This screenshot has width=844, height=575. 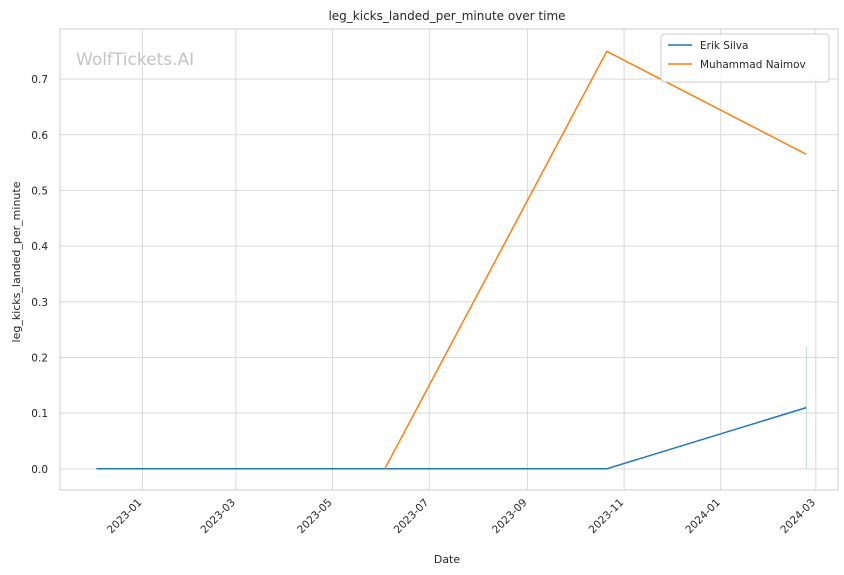 What do you see at coordinates (125, 517) in the screenshot?
I see `x-tick-label: 2023-01` at bounding box center [125, 517].